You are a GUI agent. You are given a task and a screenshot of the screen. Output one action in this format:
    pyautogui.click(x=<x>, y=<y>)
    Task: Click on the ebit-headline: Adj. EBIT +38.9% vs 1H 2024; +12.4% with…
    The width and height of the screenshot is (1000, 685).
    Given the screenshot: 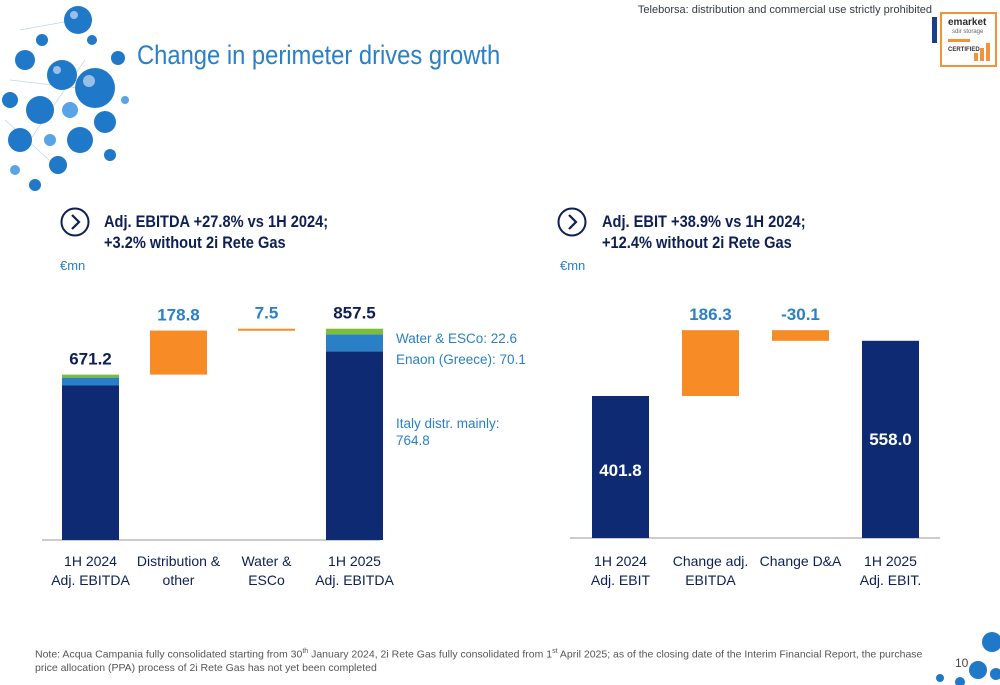 What is the action you would take?
    pyautogui.click(x=704, y=232)
    